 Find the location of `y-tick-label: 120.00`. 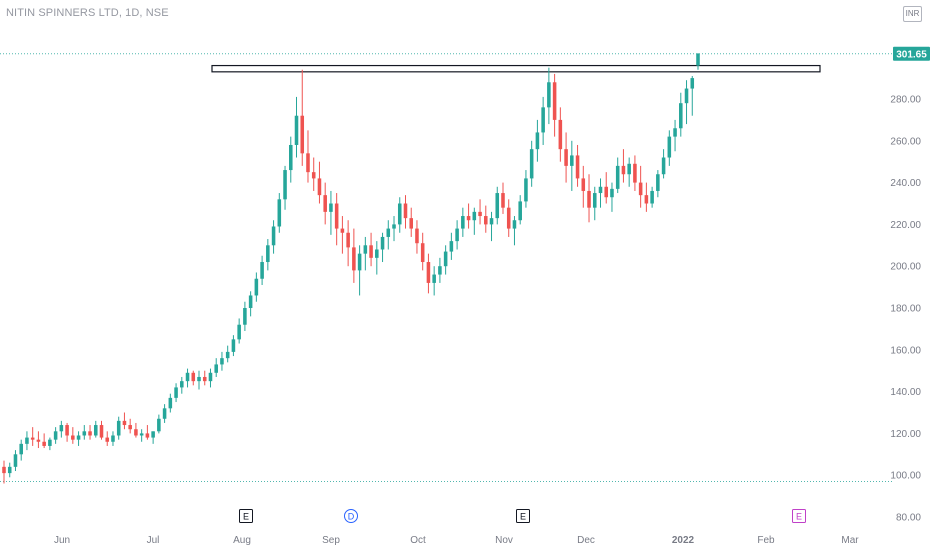

y-tick-label: 120.00 is located at coordinates (905, 434).